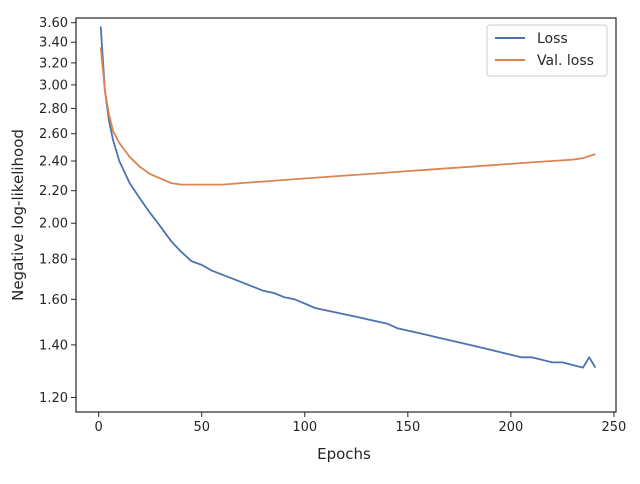 This screenshot has width=640, height=484. I want to click on y-tick-label: 2.00, so click(53, 224).